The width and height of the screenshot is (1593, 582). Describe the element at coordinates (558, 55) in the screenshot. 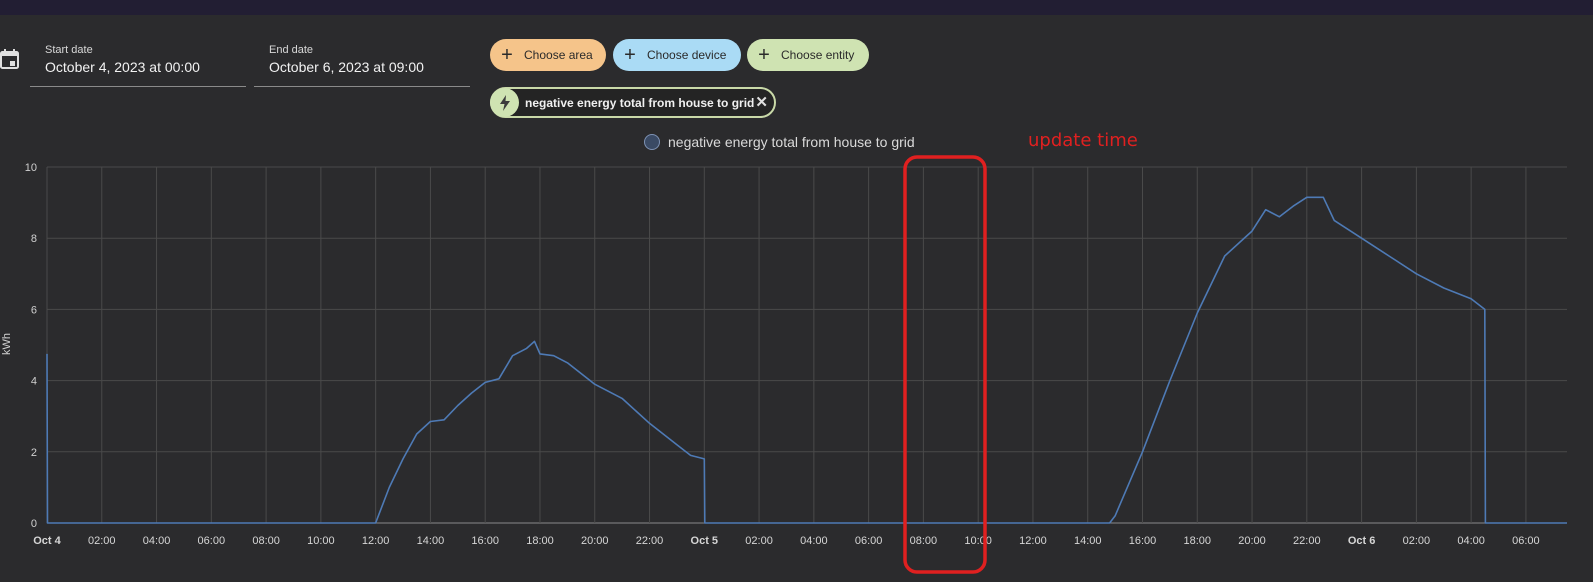

I see `choose-area-label: Choose area` at that location.